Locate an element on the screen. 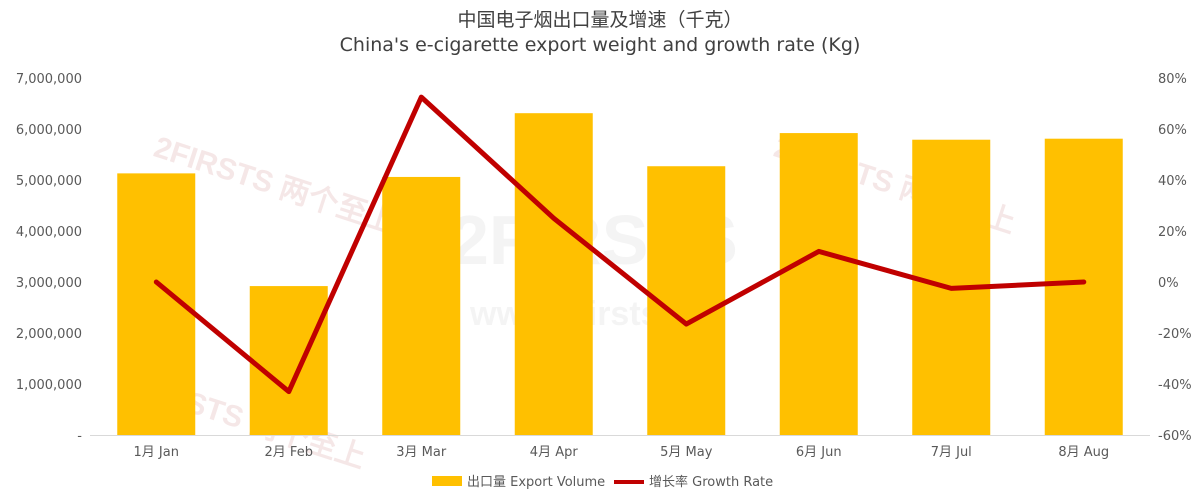 The height and width of the screenshot is (503, 1200). y-tick-label-right: 80% is located at coordinates (1172, 79).